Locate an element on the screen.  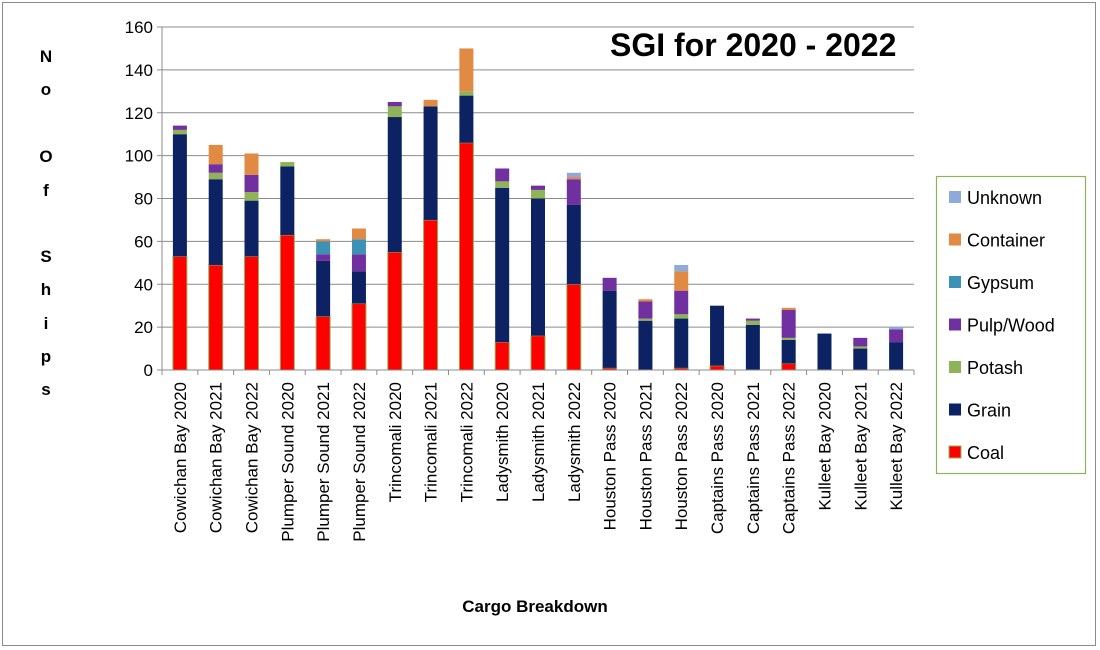
chart-title: SGI for 2020 - 2022 is located at coordinates (753, 45).